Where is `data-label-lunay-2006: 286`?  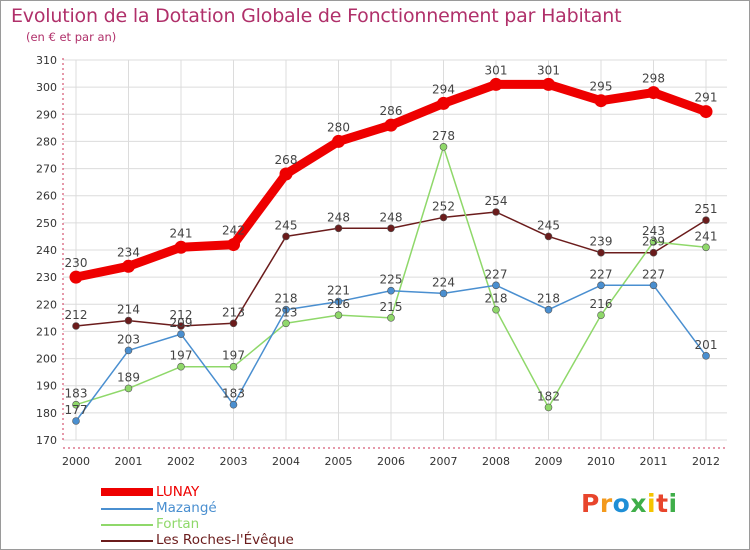 data-label-lunay-2006: 286 is located at coordinates (391, 111).